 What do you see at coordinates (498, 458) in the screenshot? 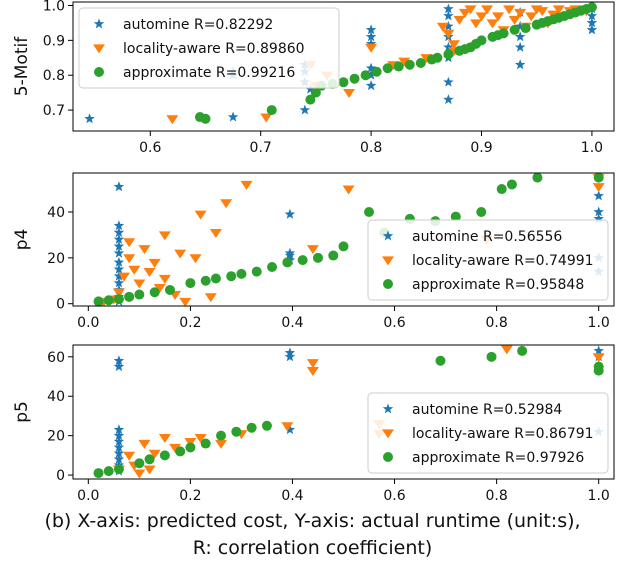
I see `legend-entry: approximate R=0.97926` at bounding box center [498, 458].